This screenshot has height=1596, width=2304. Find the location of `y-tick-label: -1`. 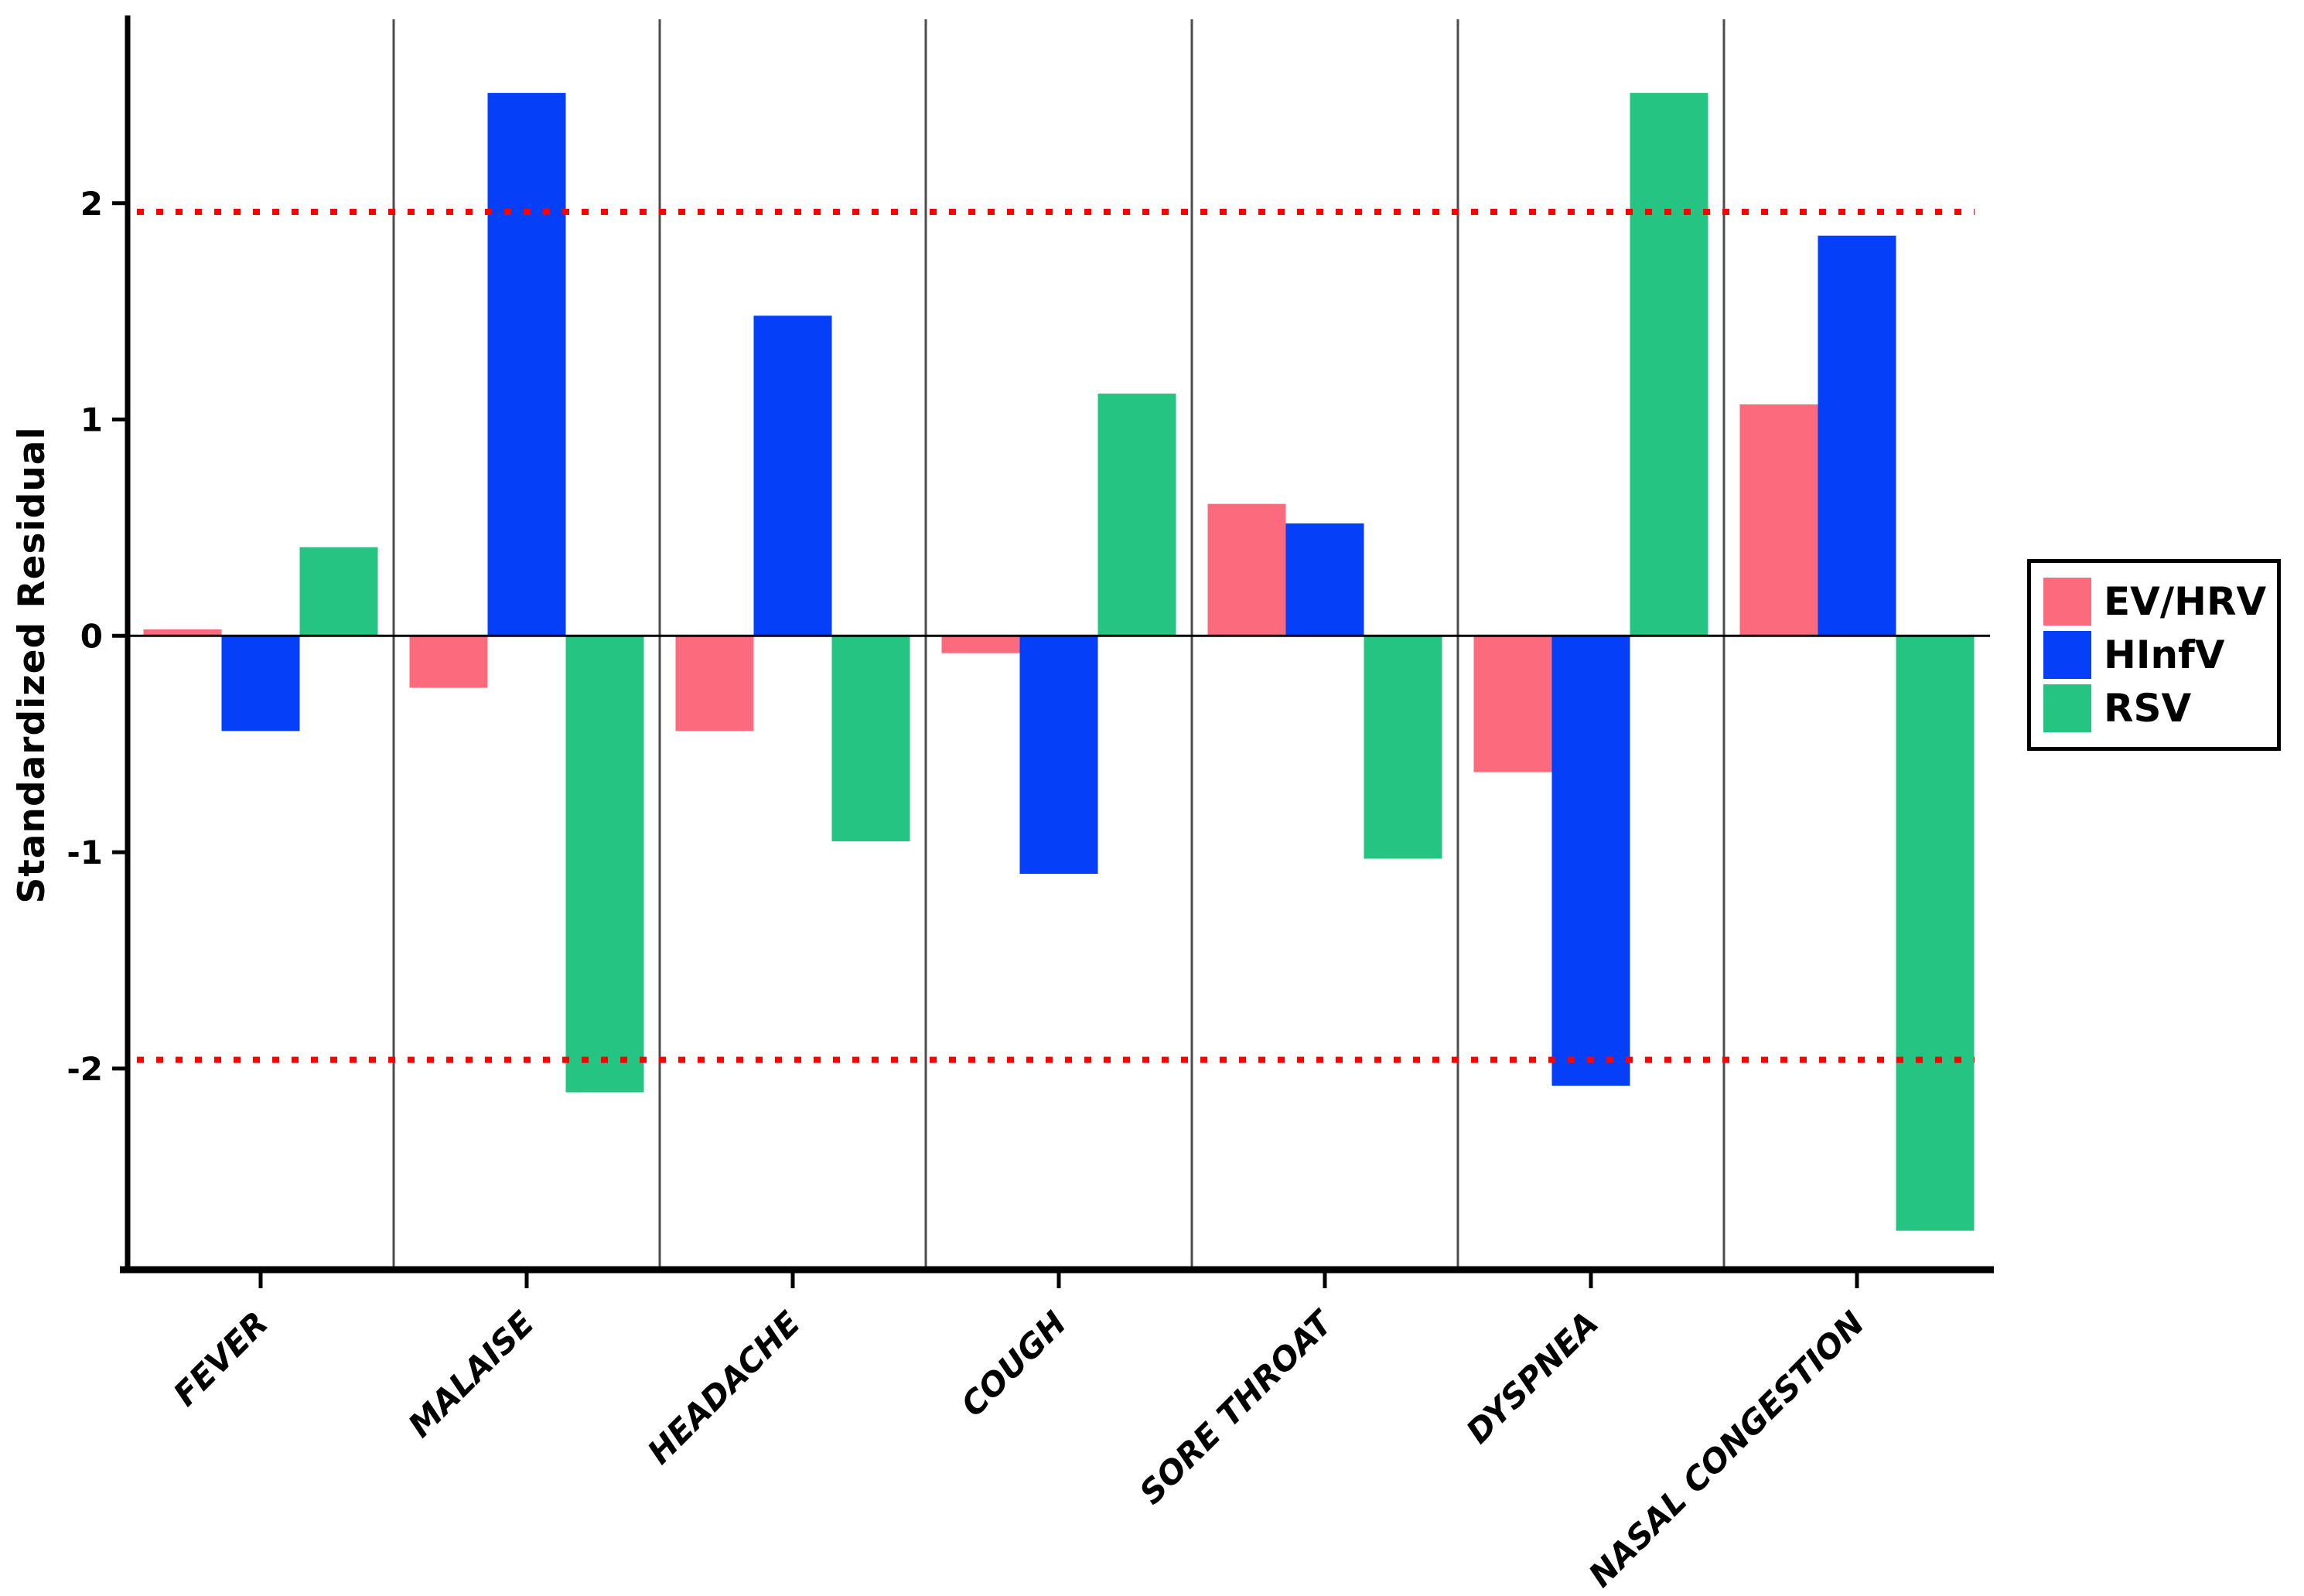

y-tick-label: -1 is located at coordinates (85, 853).